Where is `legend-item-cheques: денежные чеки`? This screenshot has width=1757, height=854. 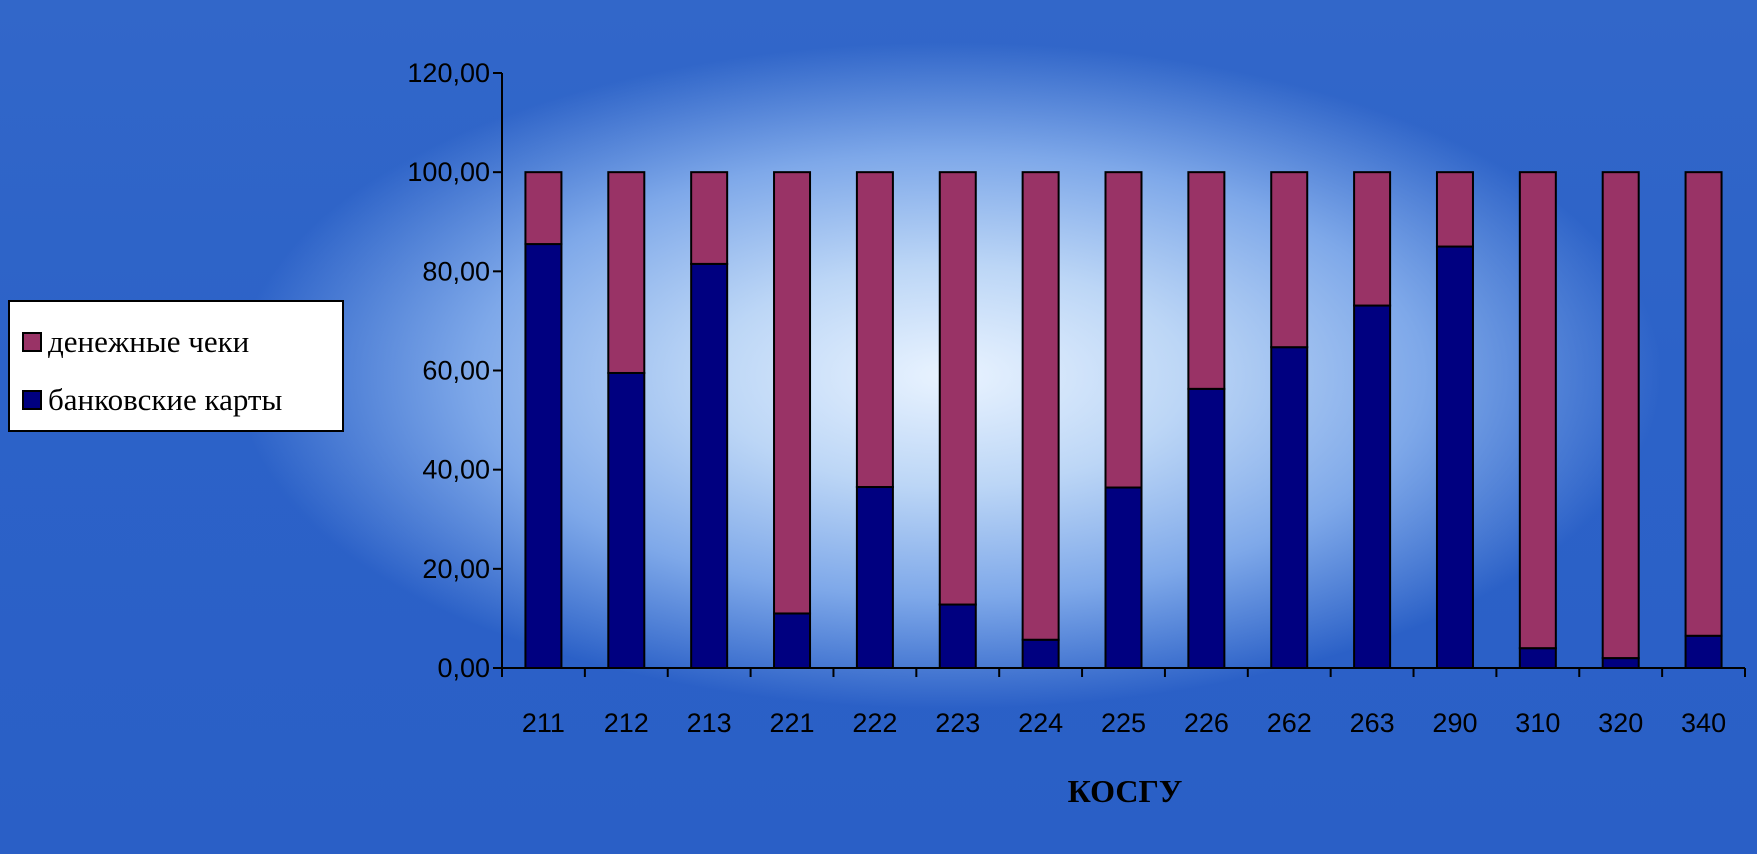
legend-item-cheques: денежные чеки is located at coordinates (182, 342).